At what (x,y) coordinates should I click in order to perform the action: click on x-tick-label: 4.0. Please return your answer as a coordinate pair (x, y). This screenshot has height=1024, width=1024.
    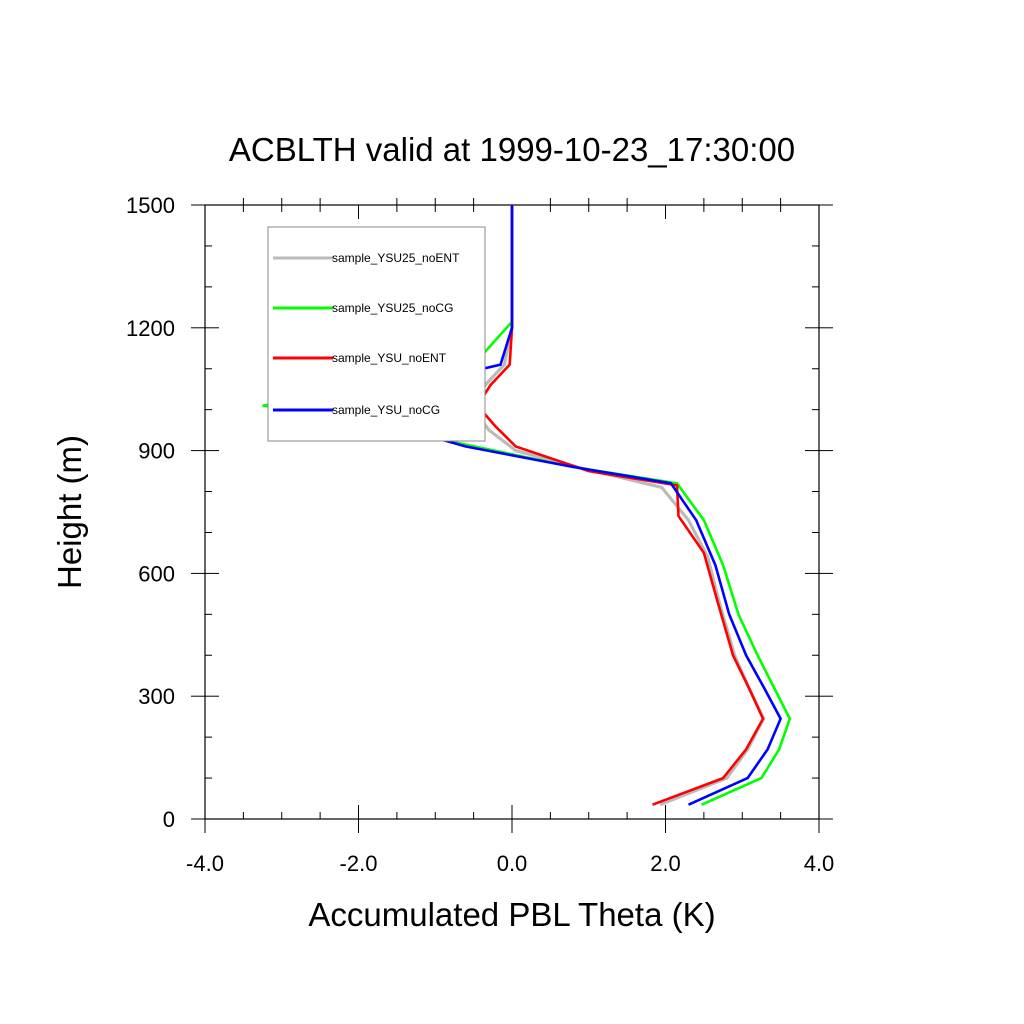
    Looking at the image, I should click on (819, 863).